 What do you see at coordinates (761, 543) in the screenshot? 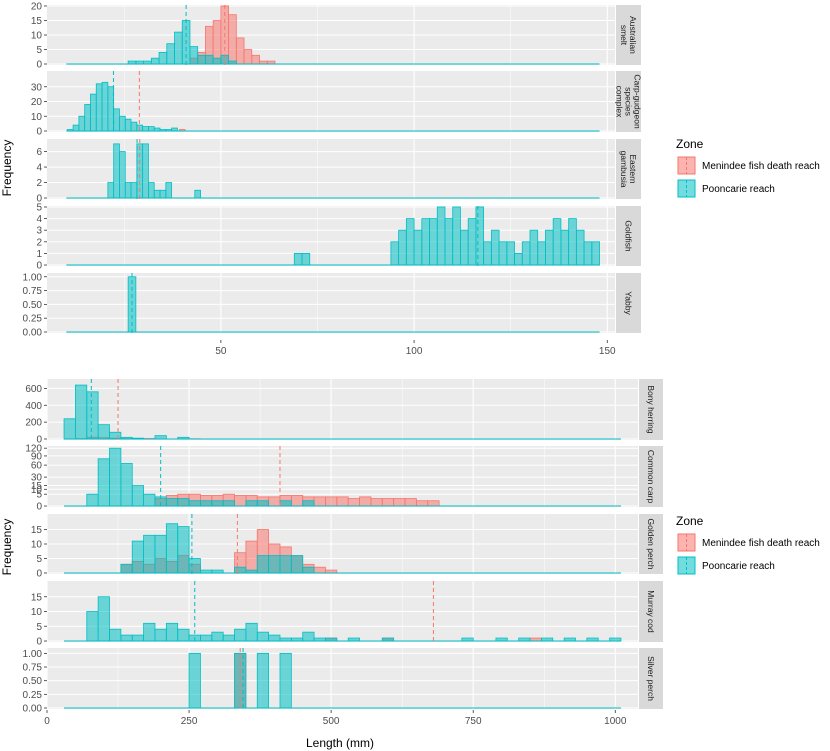
I see `bottom-legend-label-menindee: Menindee fish death reach` at bounding box center [761, 543].